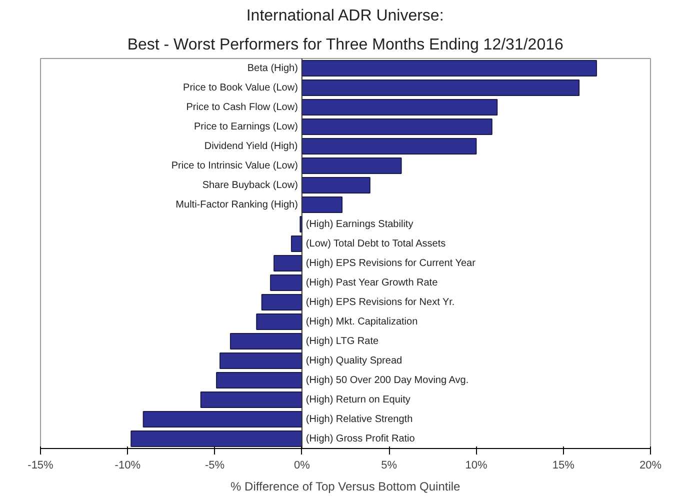  Describe the element at coordinates (342, 341) in the screenshot. I see `y-tick-label: (High) LTG Rate` at that location.